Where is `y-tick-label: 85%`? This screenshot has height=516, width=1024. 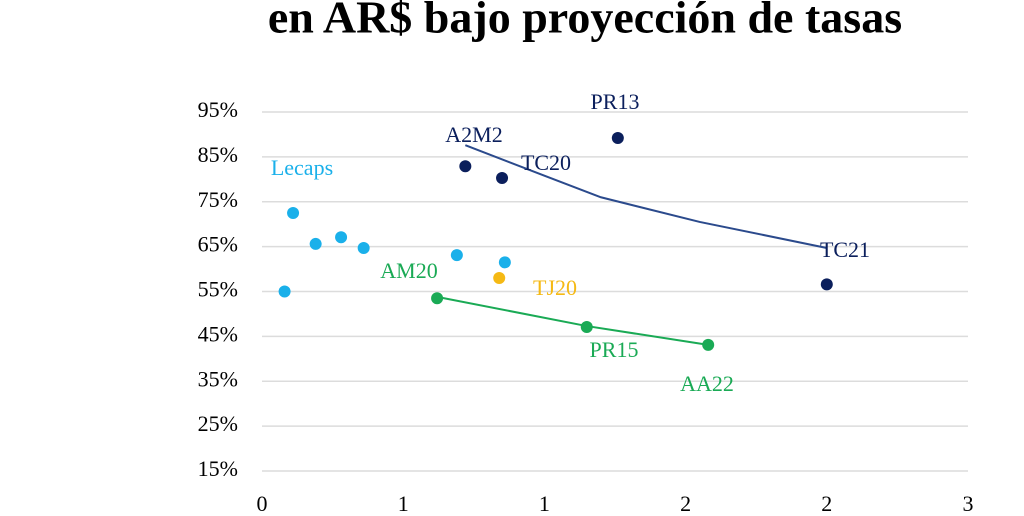 y-tick-label: 85% is located at coordinates (218, 154).